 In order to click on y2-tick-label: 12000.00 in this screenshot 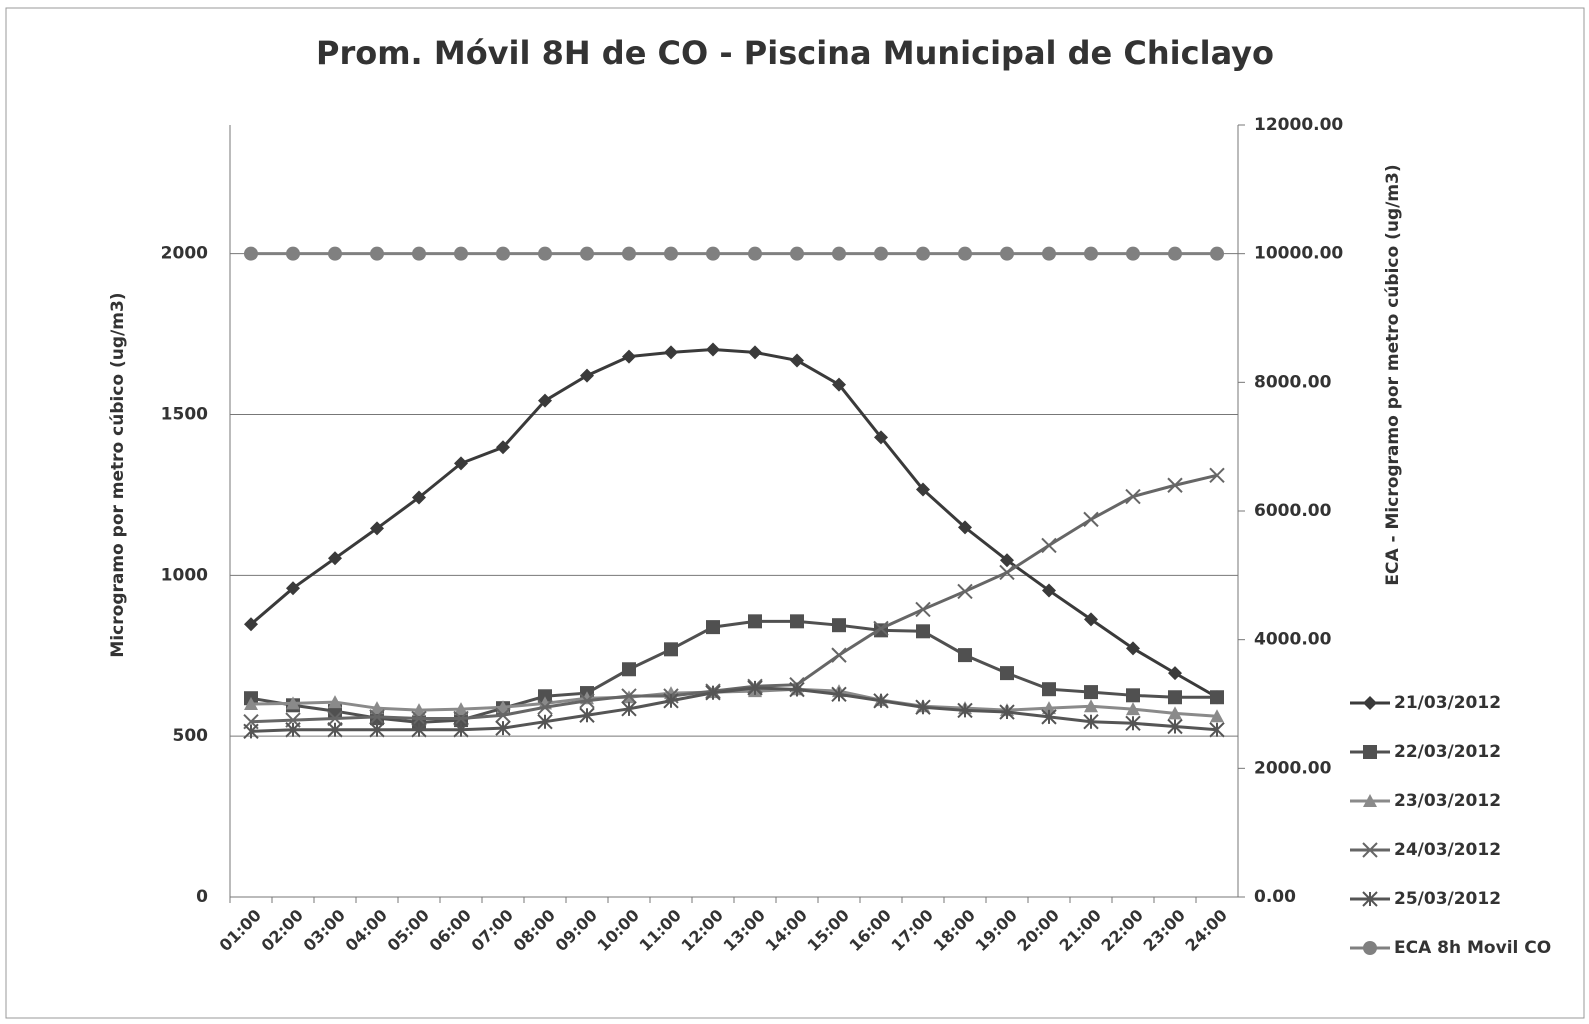, I will do `click(1298, 125)`.